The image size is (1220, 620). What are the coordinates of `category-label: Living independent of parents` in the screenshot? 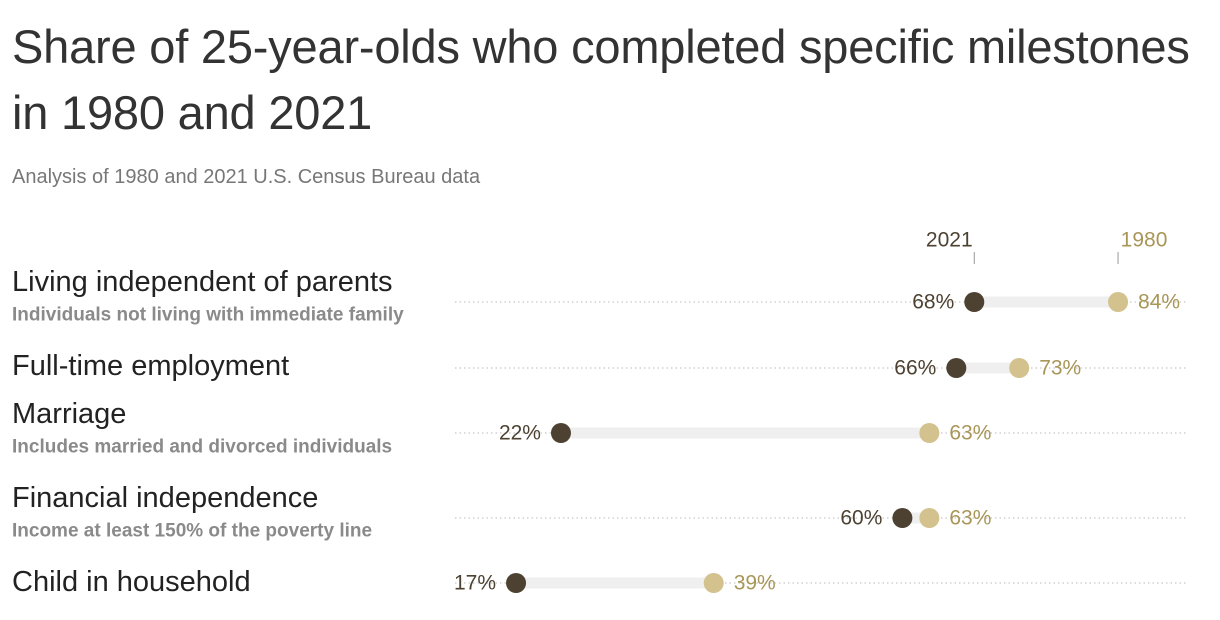 It's located at (202, 282).